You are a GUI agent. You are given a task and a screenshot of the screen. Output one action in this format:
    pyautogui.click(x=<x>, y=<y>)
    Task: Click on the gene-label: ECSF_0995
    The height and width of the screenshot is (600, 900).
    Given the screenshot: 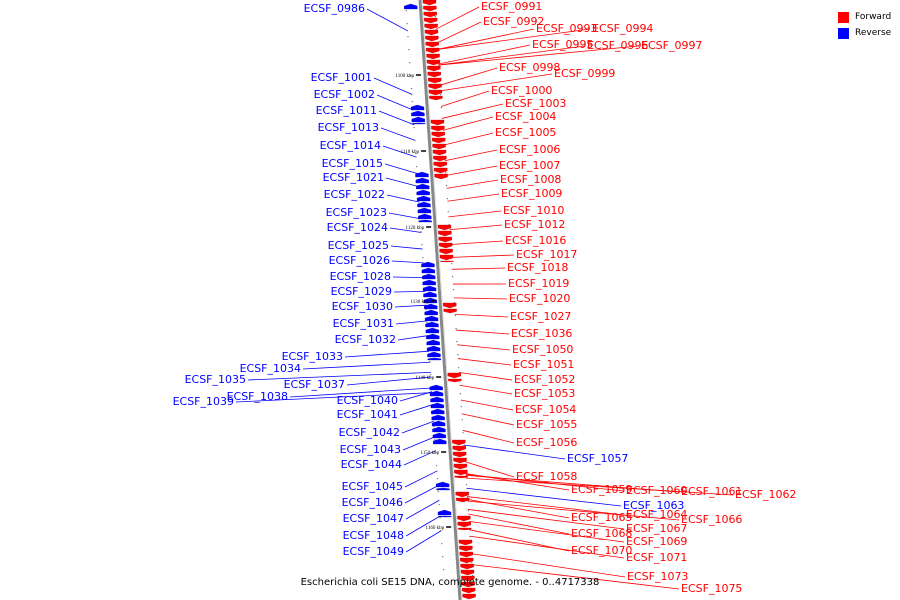 What is the action you would take?
    pyautogui.click(x=562, y=44)
    